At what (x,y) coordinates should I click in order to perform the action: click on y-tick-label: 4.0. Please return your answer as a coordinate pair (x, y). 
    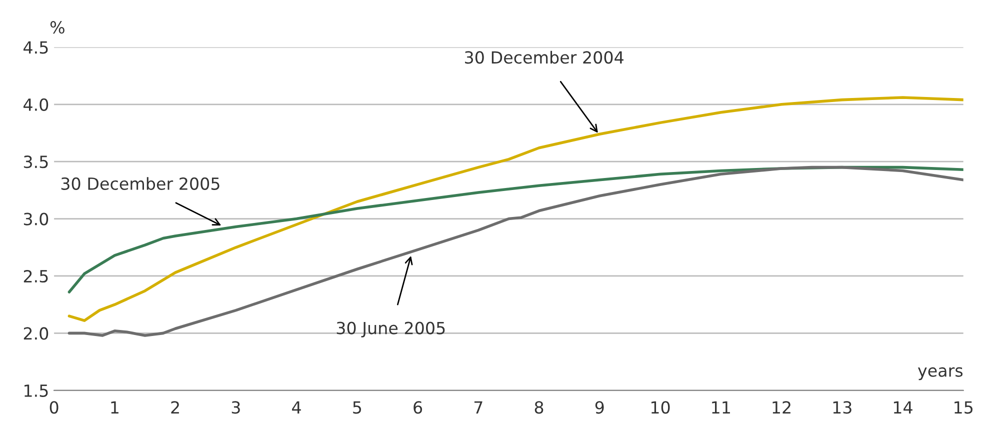
    Looking at the image, I should click on (36, 104).